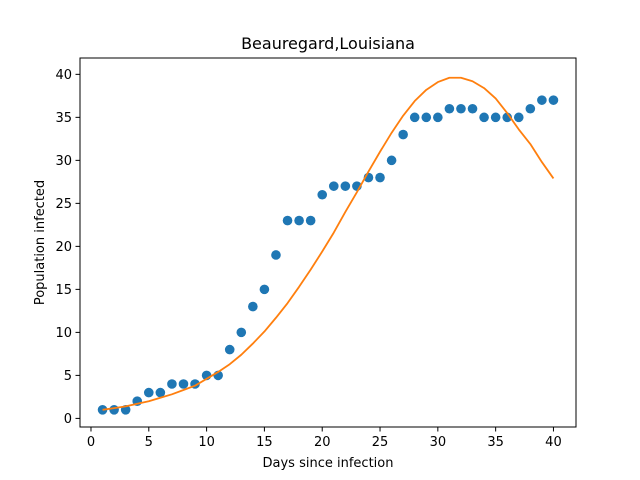 The width and height of the screenshot is (640, 480). I want to click on x-tick-label: 15, so click(264, 442).